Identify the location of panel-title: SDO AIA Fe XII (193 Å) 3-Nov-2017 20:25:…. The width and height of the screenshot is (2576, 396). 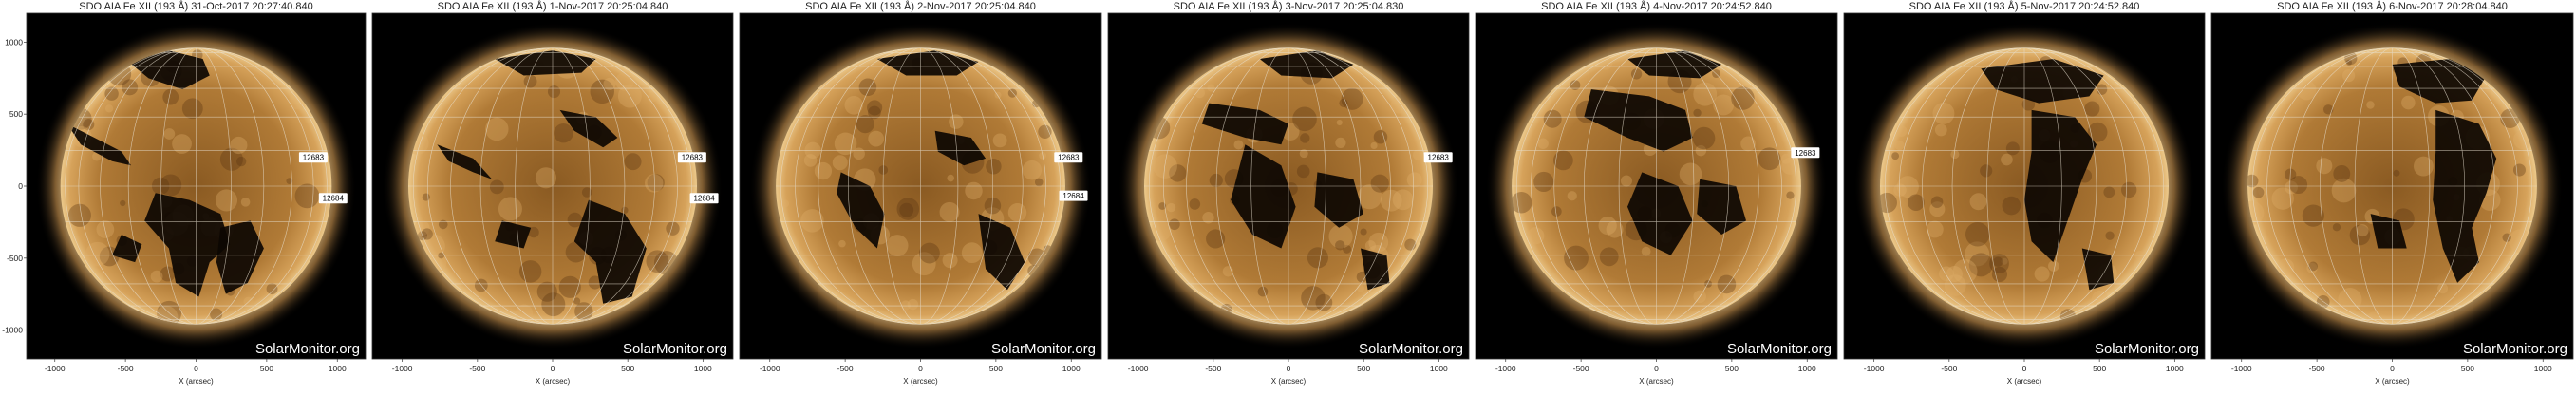
(1289, 6).